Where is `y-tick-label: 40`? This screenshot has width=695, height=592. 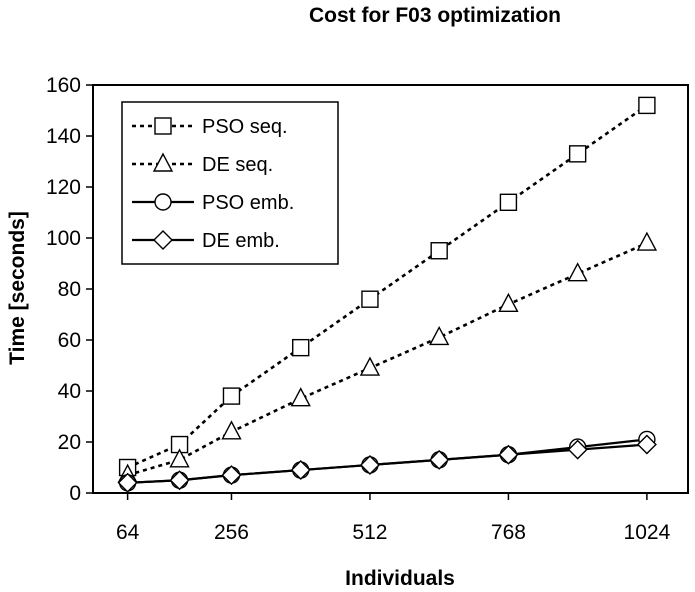
y-tick-label: 40 is located at coordinates (69, 391).